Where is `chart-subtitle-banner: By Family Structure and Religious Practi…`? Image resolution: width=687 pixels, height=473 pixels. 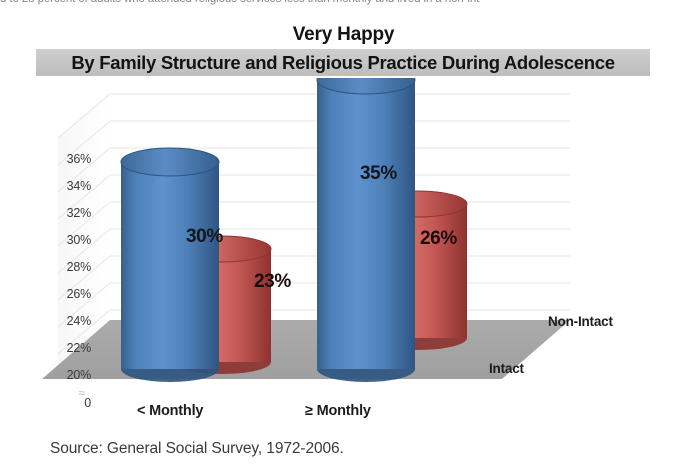
chart-subtitle-banner: By Family Structure and Religious Practi… is located at coordinates (343, 62).